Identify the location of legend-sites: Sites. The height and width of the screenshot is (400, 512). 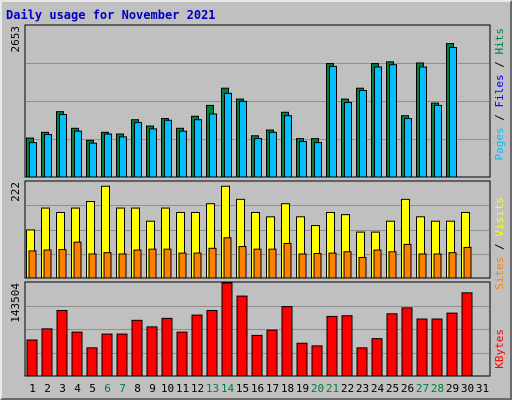
(499, 273).